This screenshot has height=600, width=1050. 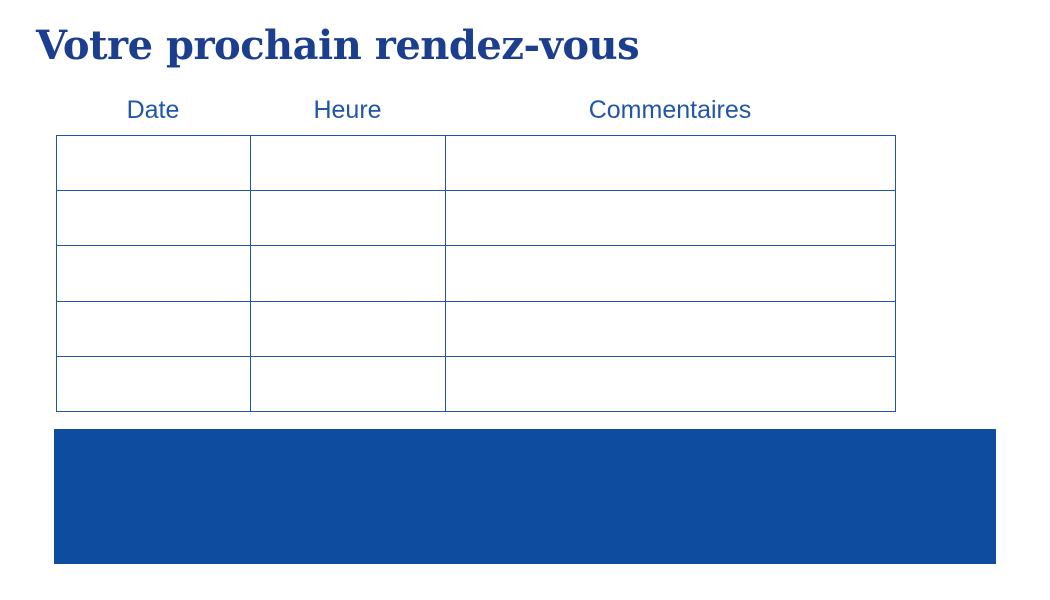 What do you see at coordinates (347, 110) in the screenshot?
I see `column-header-heure: Heure` at bounding box center [347, 110].